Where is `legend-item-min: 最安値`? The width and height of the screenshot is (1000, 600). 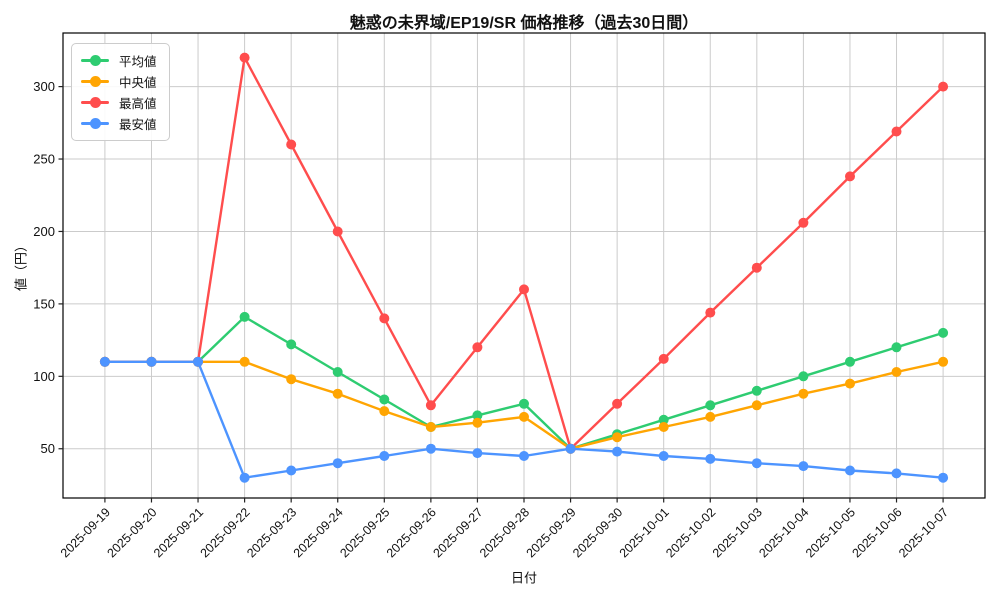
legend-item-min: 最安値 is located at coordinates (119, 123).